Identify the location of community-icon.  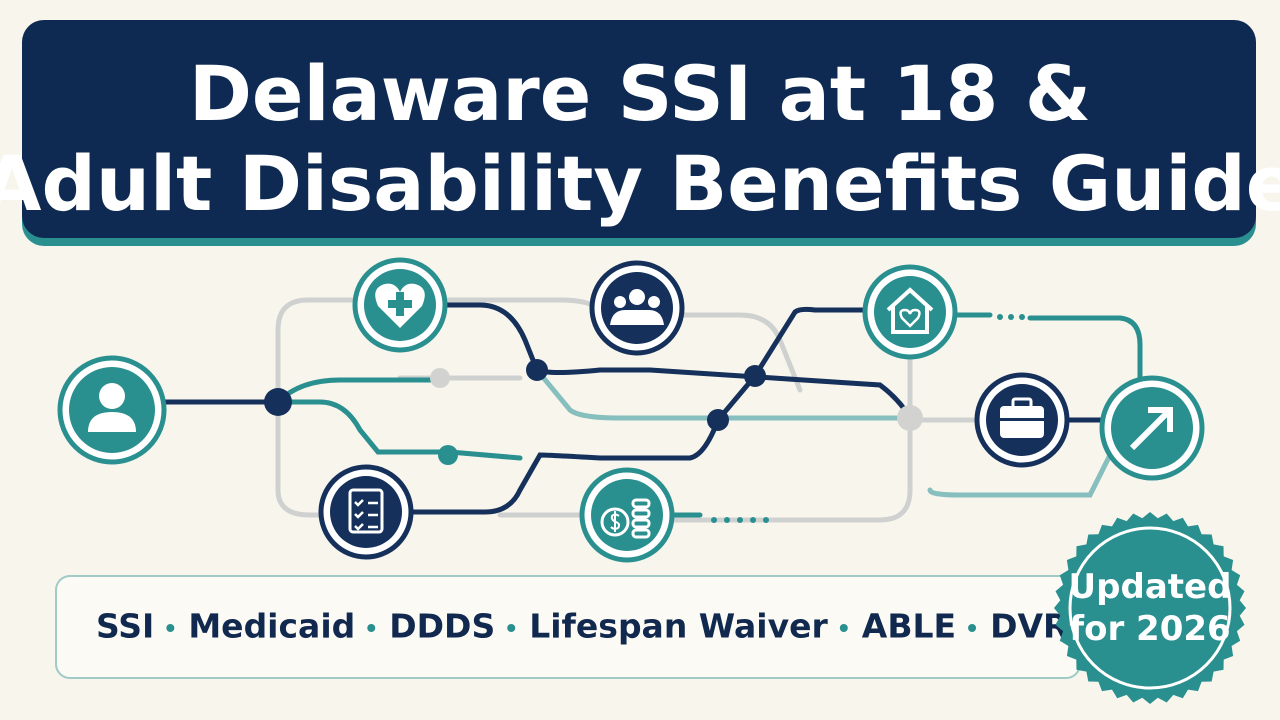
(637, 308).